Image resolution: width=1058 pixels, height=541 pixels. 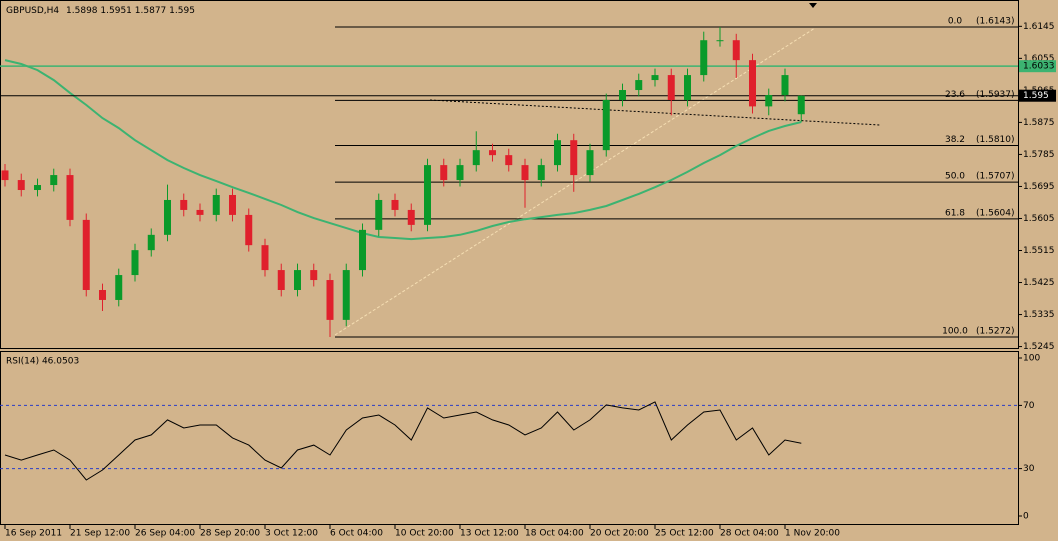 What do you see at coordinates (1039, 347) in the screenshot?
I see `y-tick-label: 1.5245` at bounding box center [1039, 347].